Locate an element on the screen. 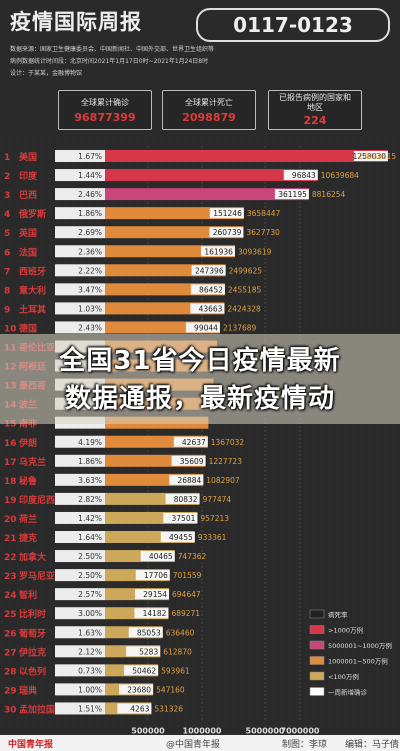  rank-label: 7 is located at coordinates (7, 272).